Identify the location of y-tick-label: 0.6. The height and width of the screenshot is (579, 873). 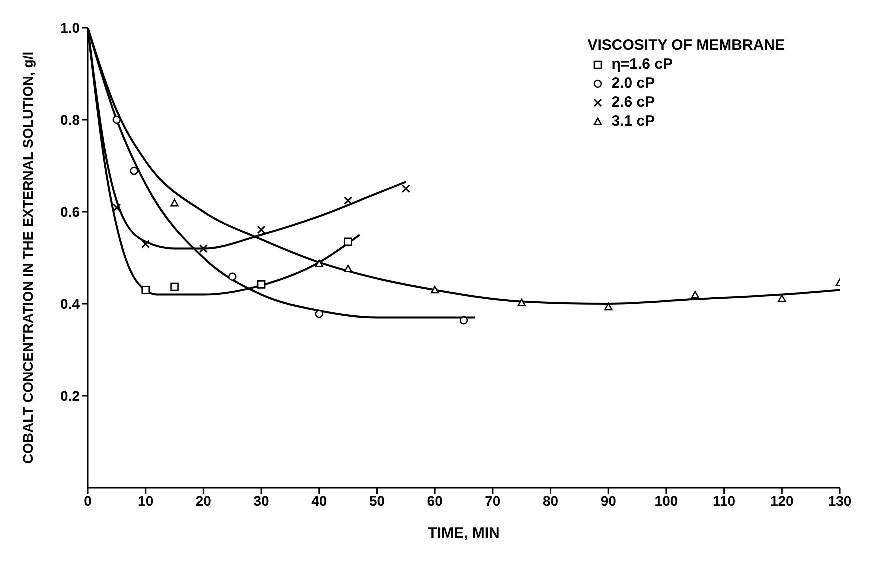
(70, 212).